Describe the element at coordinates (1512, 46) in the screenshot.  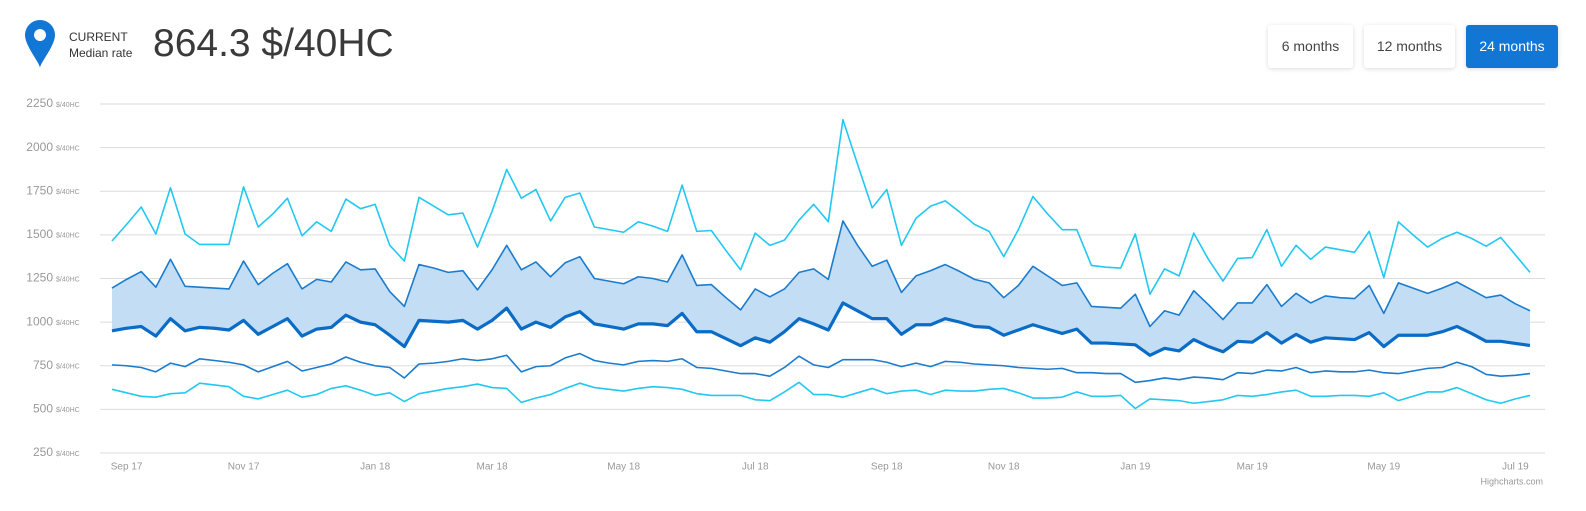
I see `range-button: 24 months` at that location.